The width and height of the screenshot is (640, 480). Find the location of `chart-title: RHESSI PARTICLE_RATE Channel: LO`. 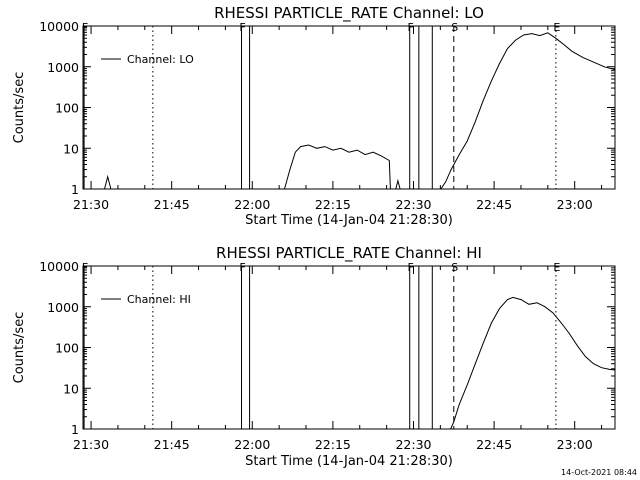

chart-title: RHESSI PARTICLE_RATE Channel: LO is located at coordinates (349, 13).